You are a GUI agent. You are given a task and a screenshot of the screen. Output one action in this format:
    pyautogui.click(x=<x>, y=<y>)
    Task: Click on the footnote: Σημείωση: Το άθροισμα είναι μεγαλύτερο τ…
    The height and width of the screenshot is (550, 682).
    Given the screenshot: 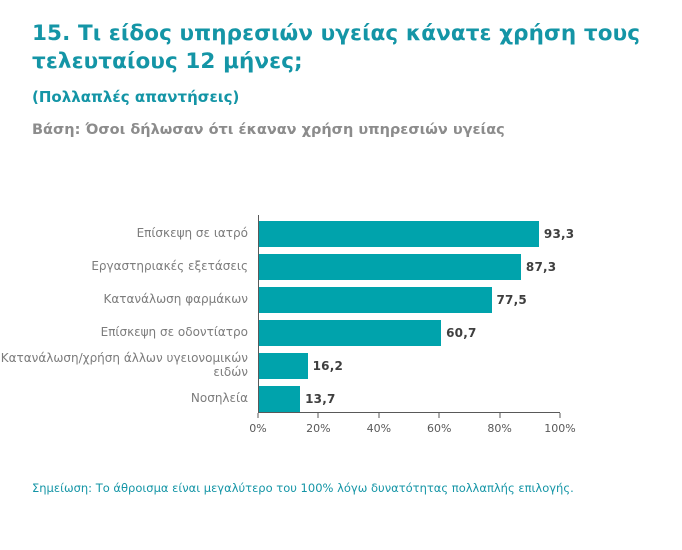 What is the action you would take?
    pyautogui.click(x=303, y=488)
    